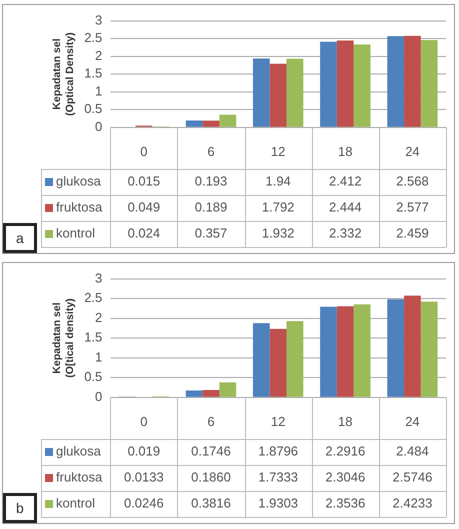  Describe the element at coordinates (412, 503) in the screenshot. I see `data-label: 2.4233` at that location.